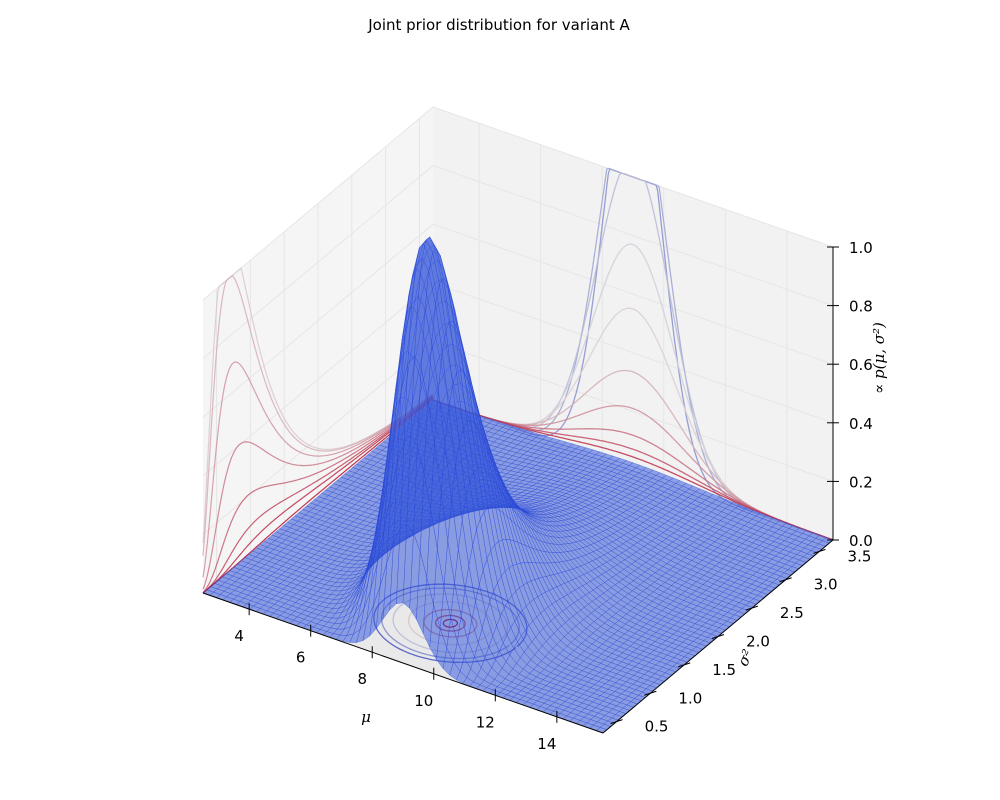  I want to click on x-tick-label: 6, so click(301, 658).